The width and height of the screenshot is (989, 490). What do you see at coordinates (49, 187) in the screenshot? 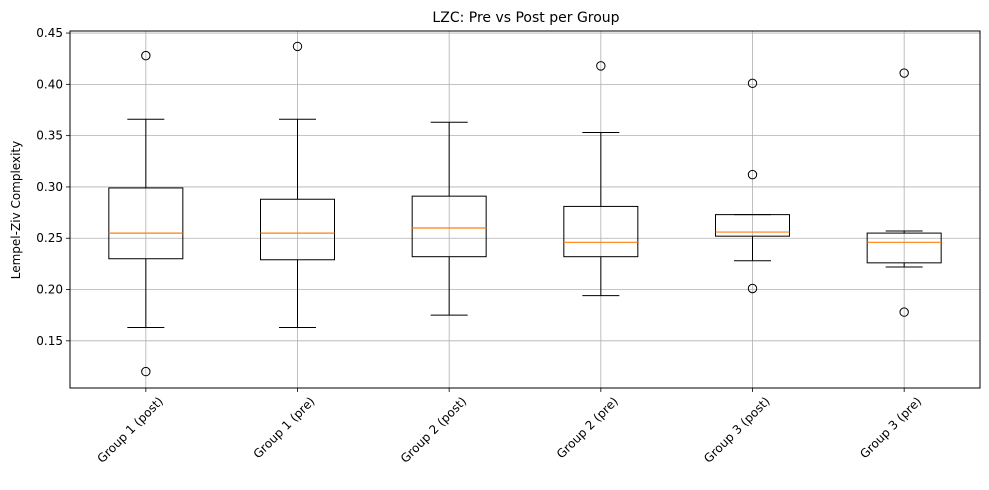
I see `y-tick-label: 0.30` at bounding box center [49, 187].